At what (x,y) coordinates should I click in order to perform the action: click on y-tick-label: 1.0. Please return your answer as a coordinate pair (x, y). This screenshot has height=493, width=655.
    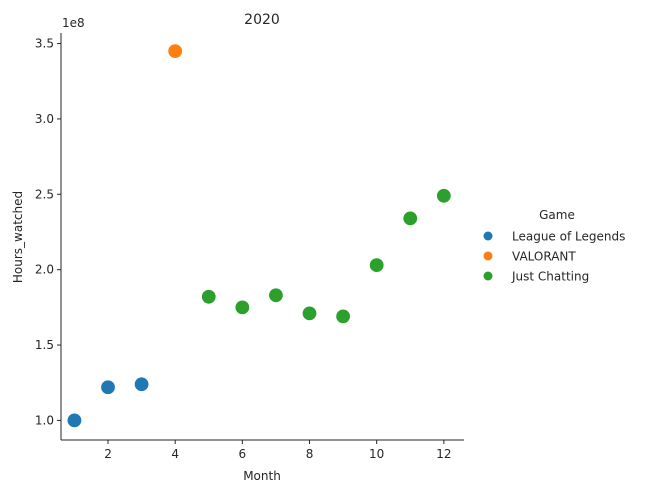
    Looking at the image, I should click on (44, 420).